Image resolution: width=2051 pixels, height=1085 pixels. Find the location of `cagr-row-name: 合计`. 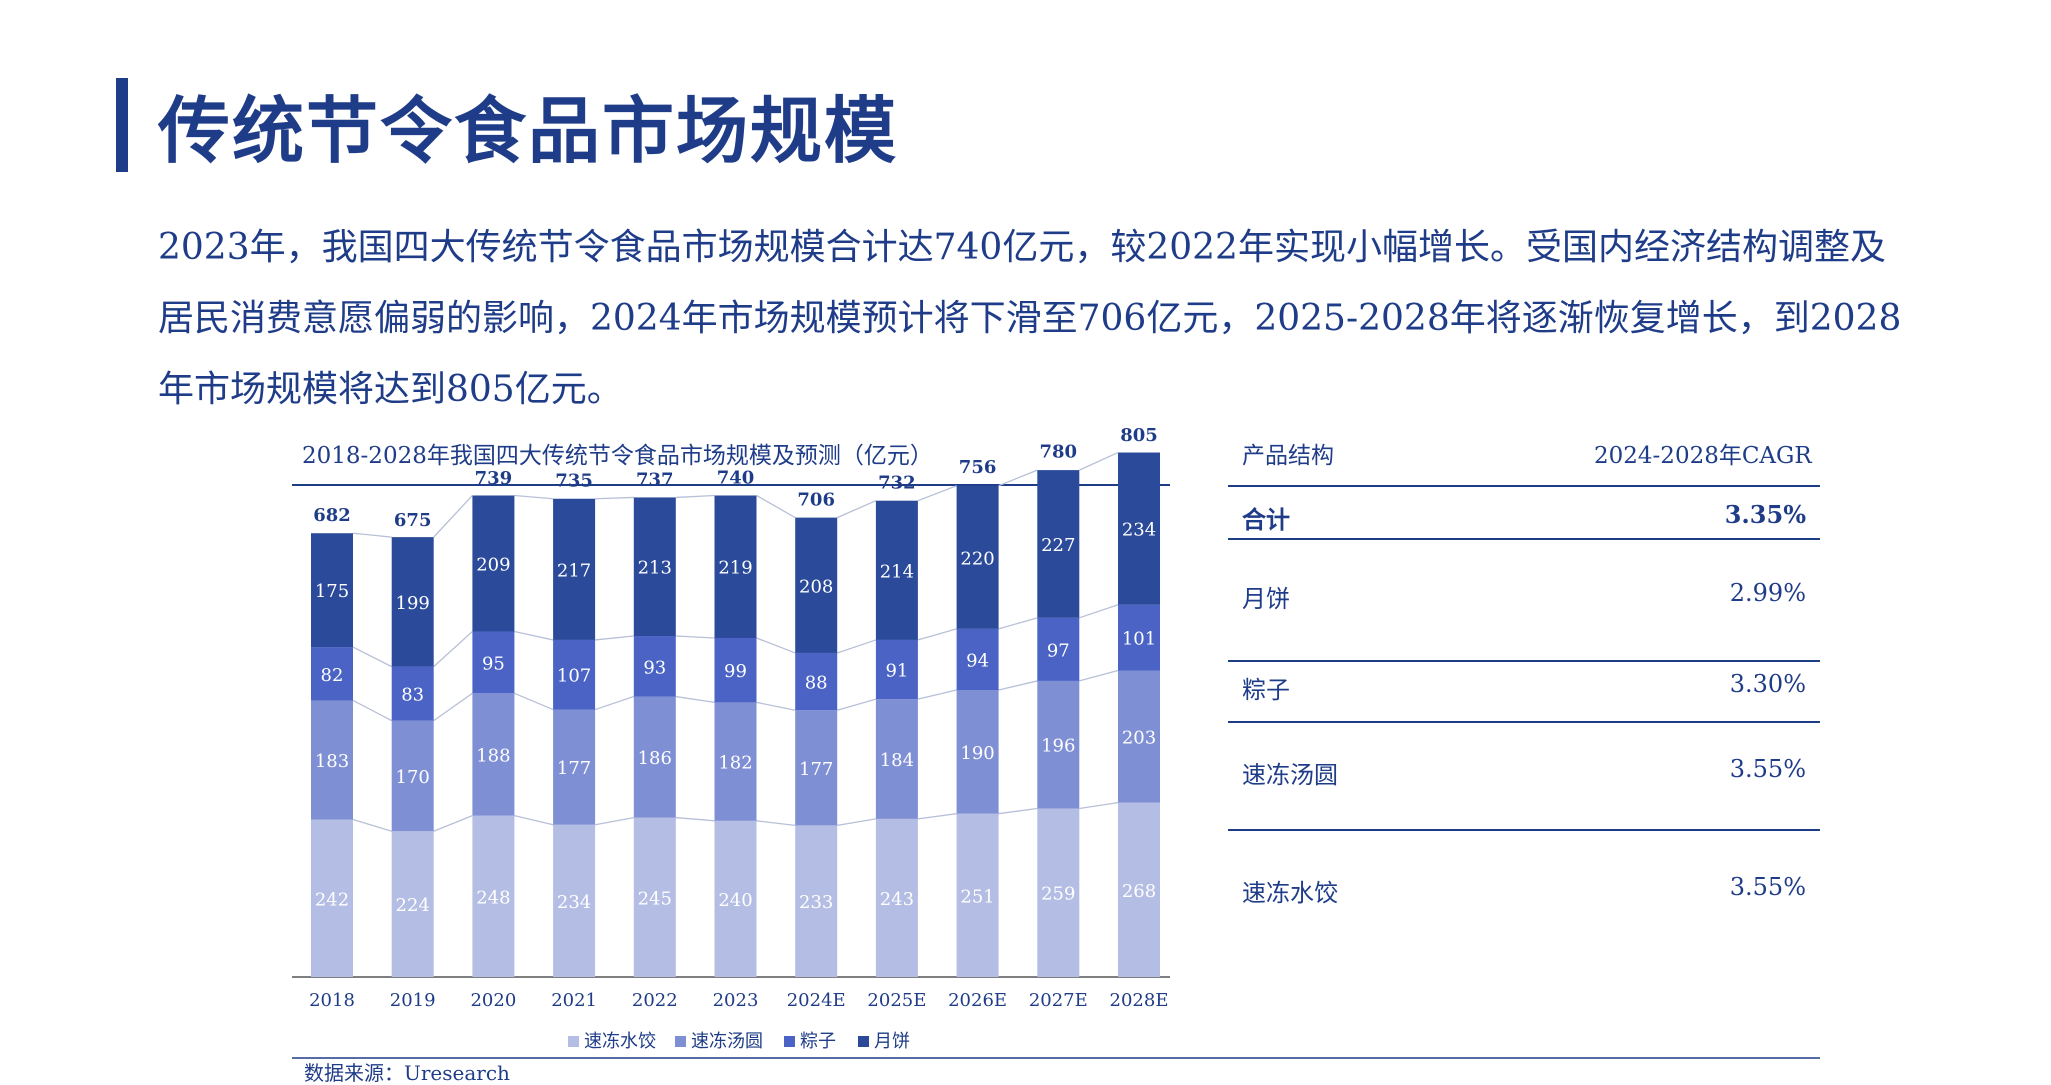

cagr-row-name: 合计 is located at coordinates (1266, 519).